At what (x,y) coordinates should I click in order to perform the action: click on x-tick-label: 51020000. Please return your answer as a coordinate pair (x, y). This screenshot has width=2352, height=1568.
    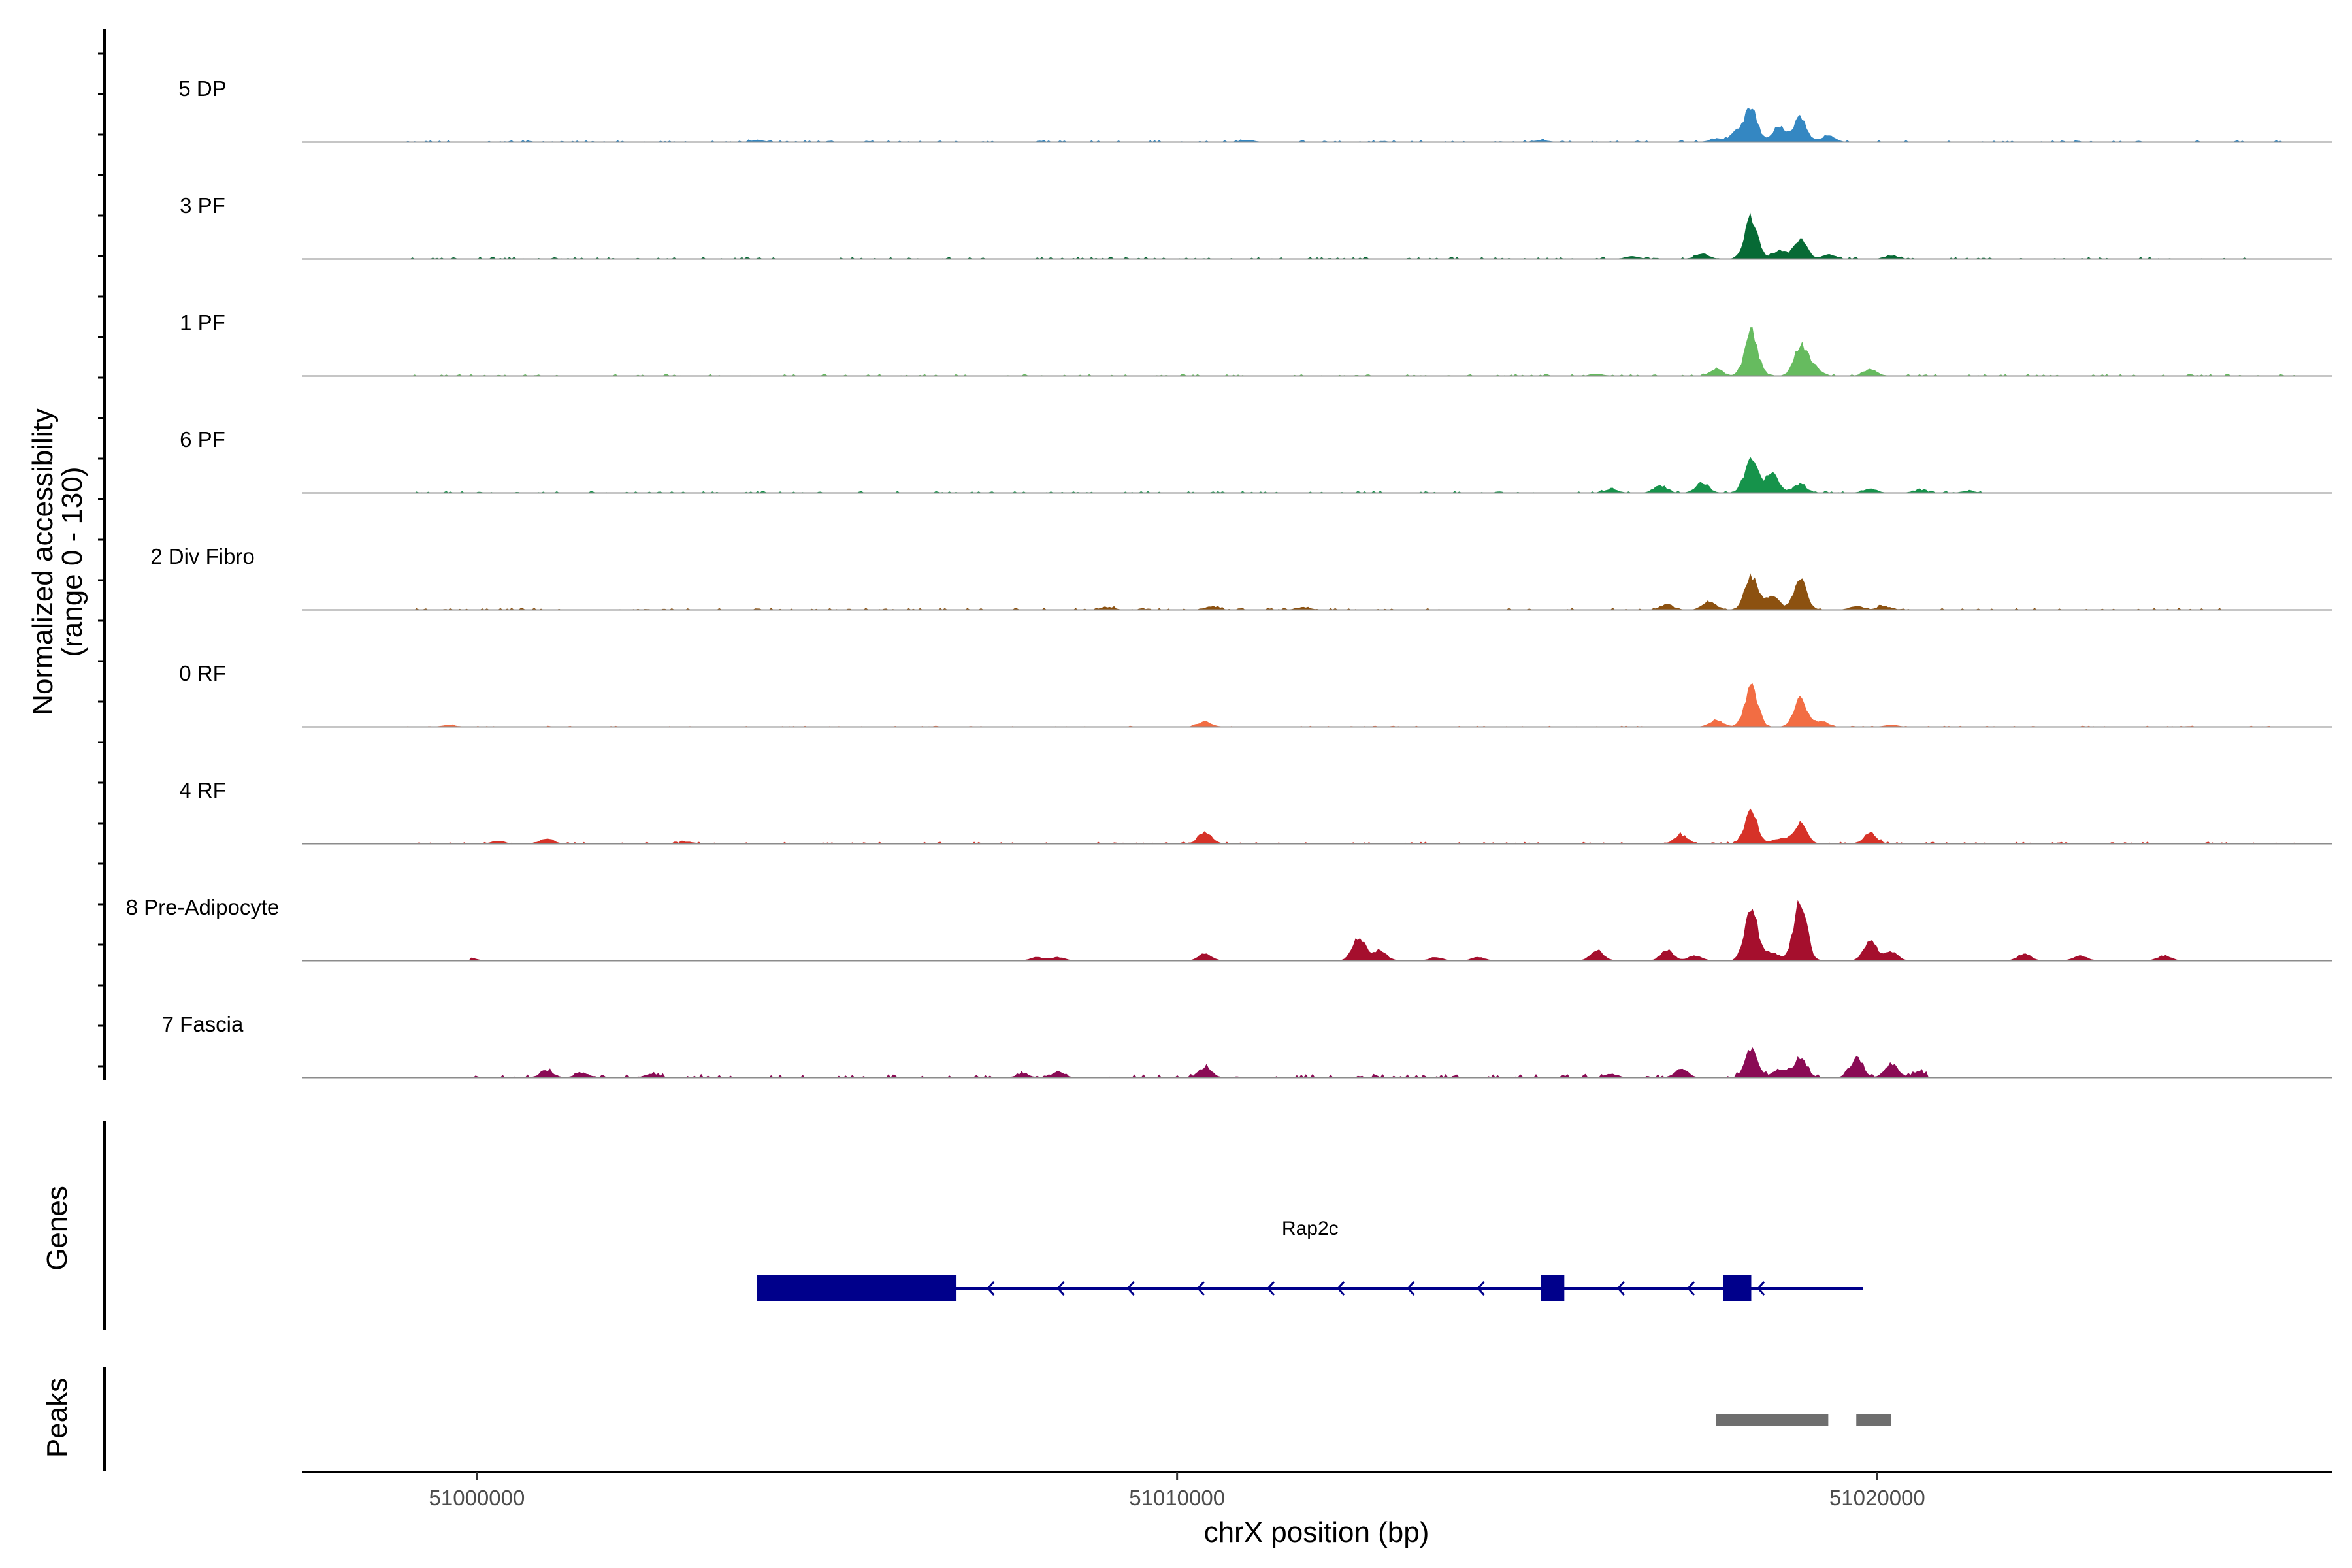
    Looking at the image, I should click on (1877, 1498).